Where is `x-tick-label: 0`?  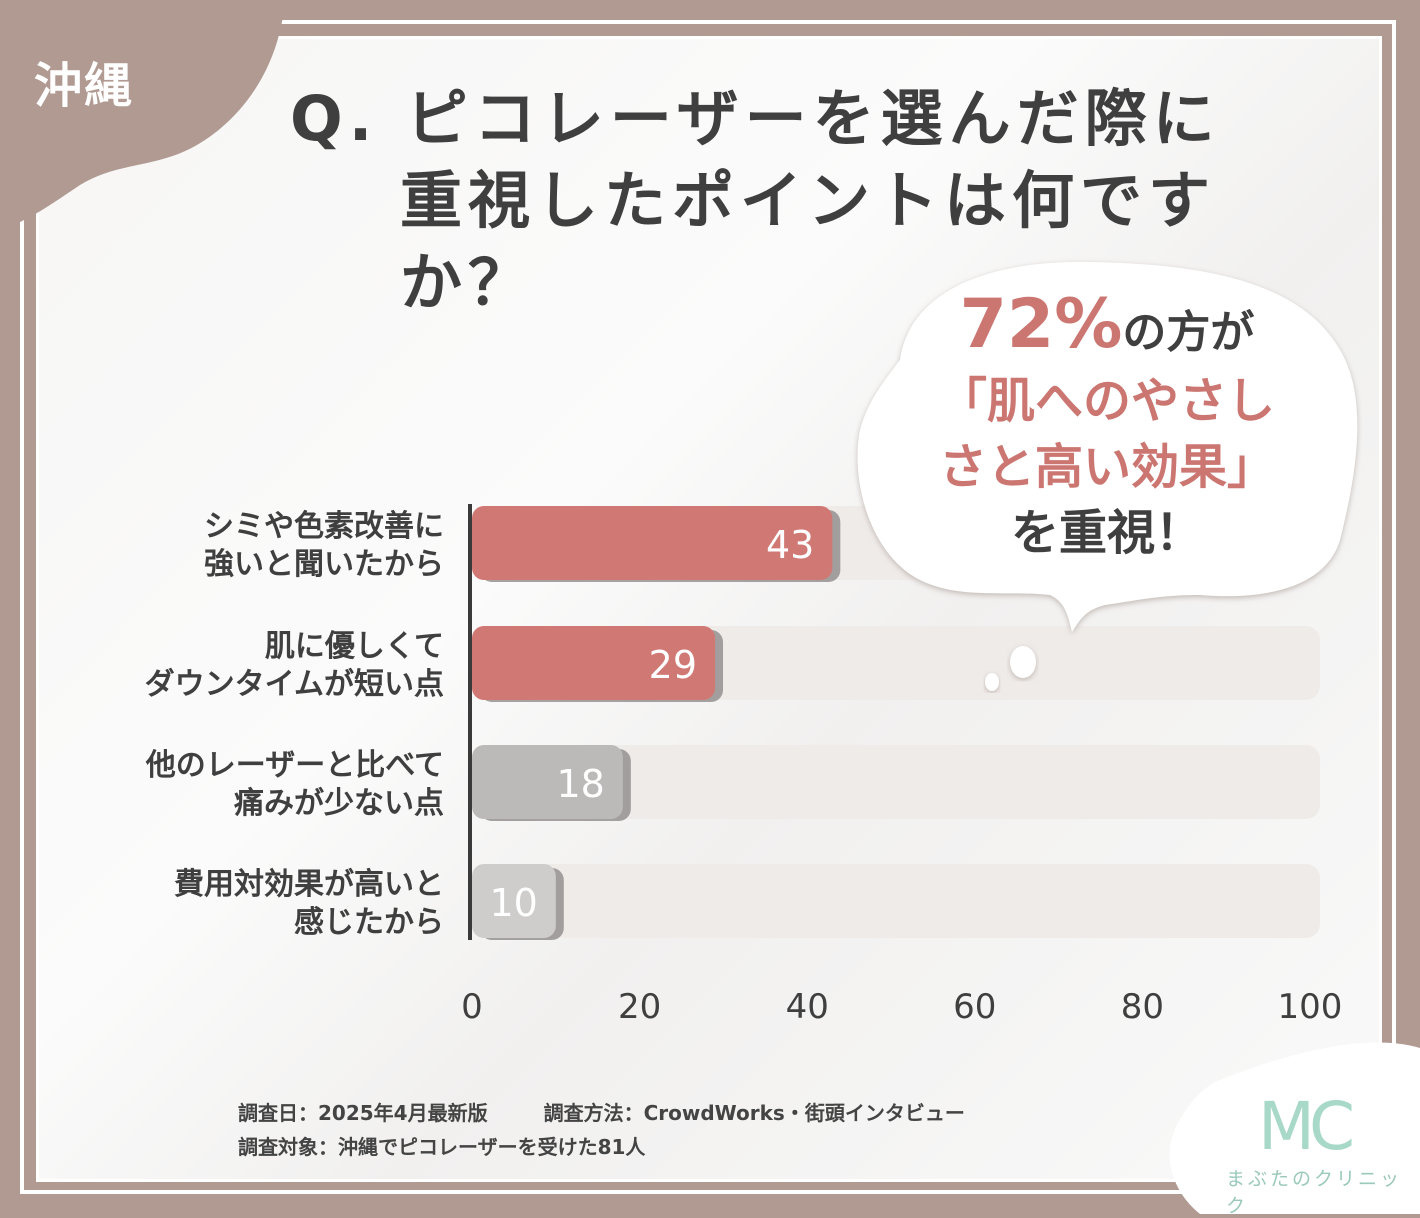 x-tick-label: 0 is located at coordinates (472, 1007).